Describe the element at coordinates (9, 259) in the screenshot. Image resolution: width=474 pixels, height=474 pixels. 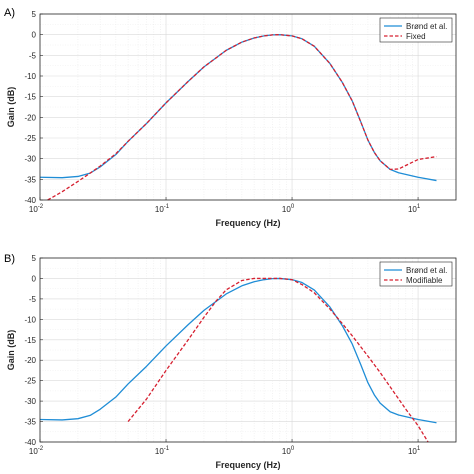
I see `panel-letter: B)` at that location.